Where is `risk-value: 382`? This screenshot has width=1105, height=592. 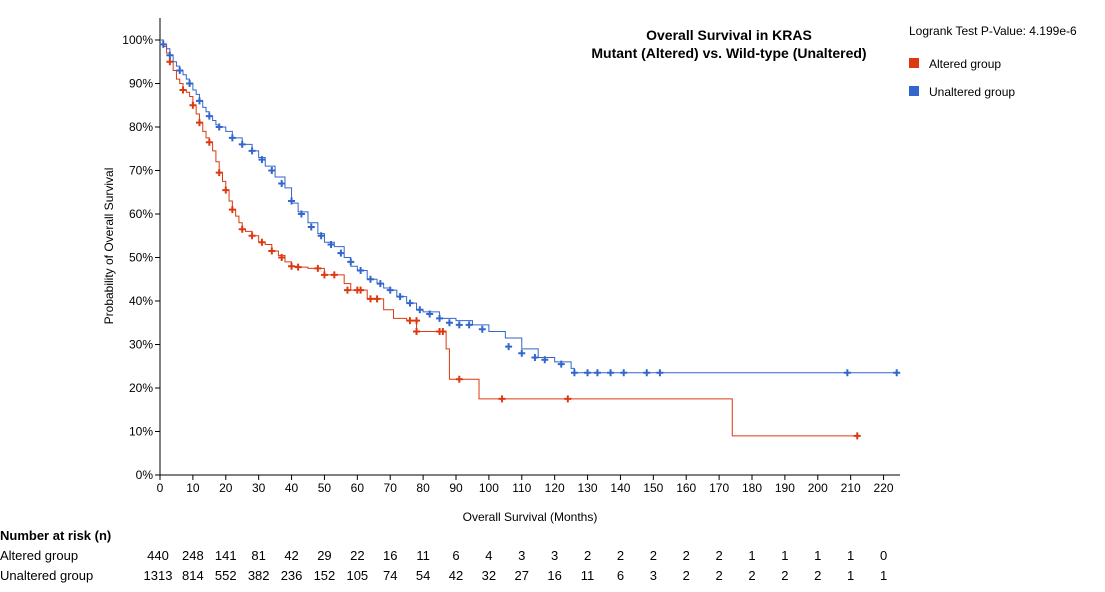
risk-value: 382 is located at coordinates (259, 575).